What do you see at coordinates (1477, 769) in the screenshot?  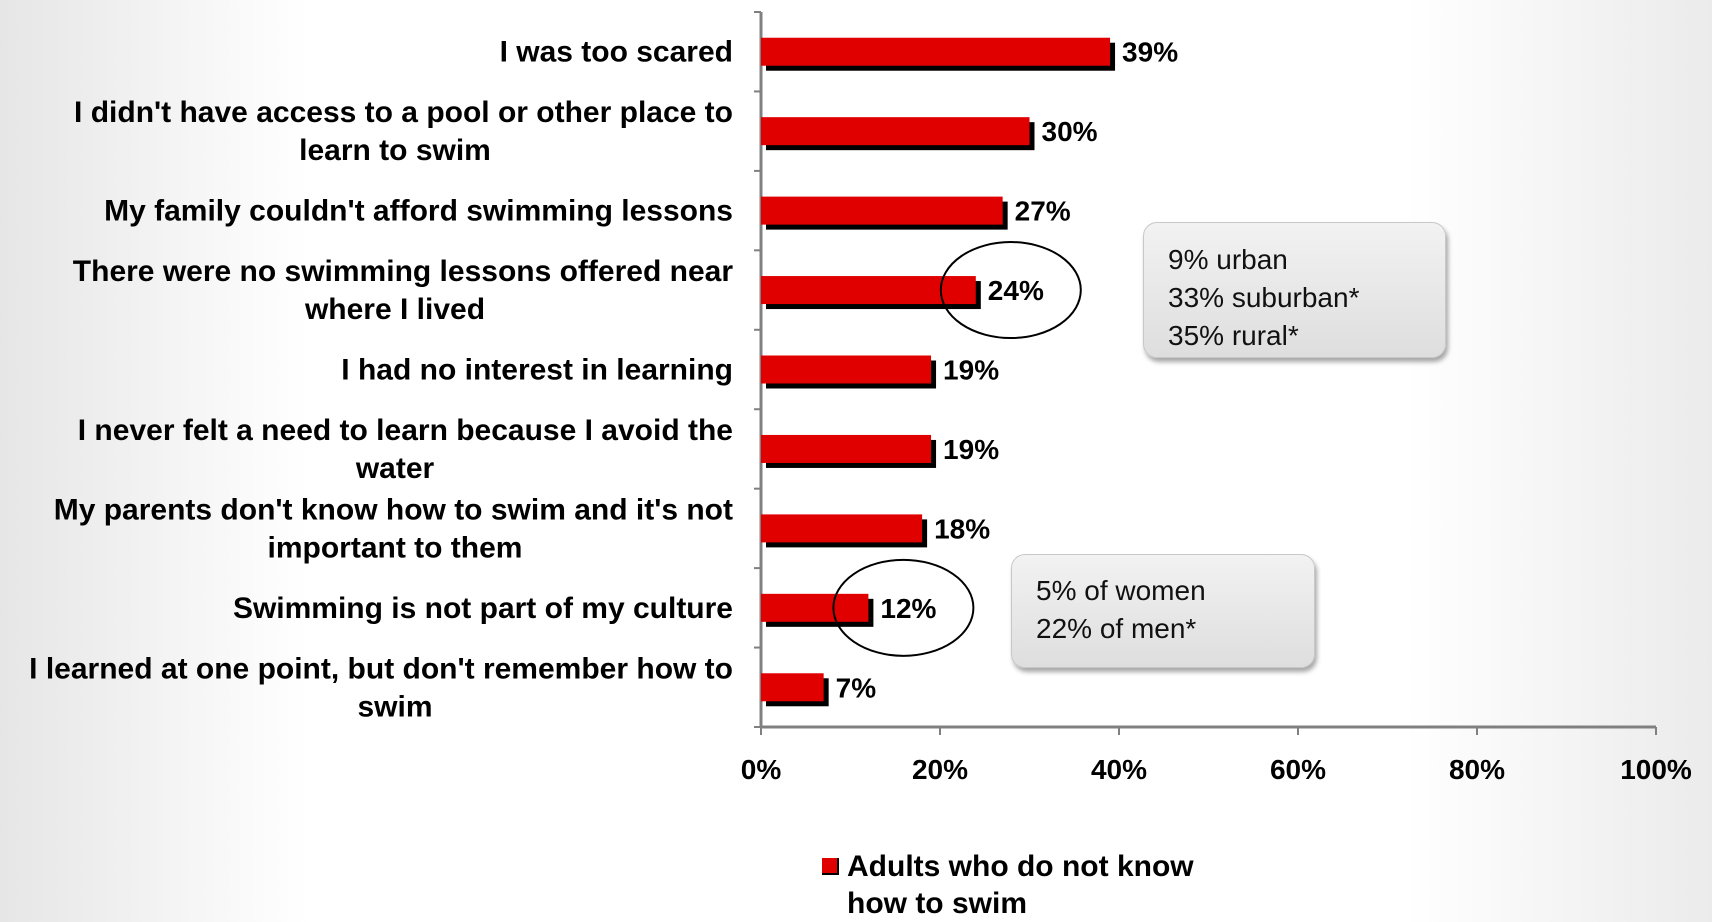 I see `x-tick-label: 80%` at bounding box center [1477, 769].